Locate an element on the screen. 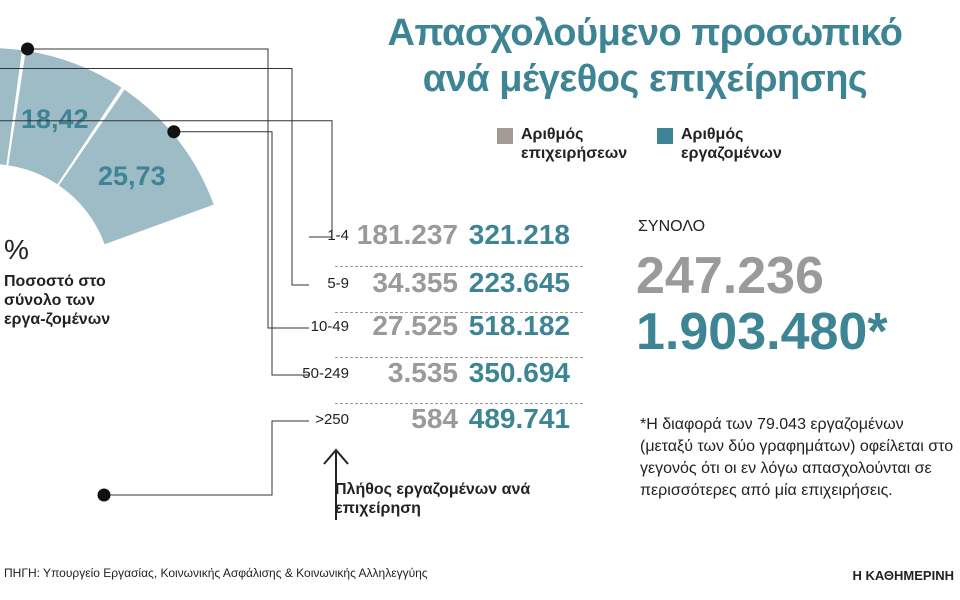 The image size is (960, 600). row-employees-5: 489.741 is located at coordinates (519, 418).